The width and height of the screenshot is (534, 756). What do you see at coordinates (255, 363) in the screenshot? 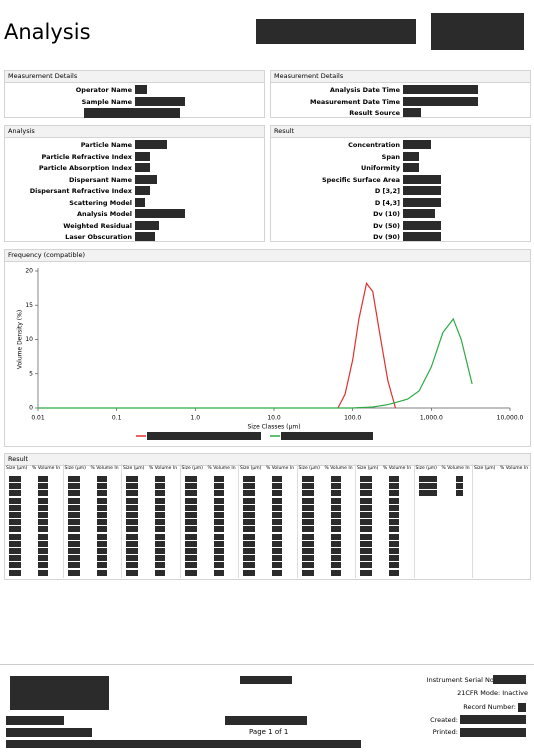
I see `series-line` at bounding box center [255, 363].